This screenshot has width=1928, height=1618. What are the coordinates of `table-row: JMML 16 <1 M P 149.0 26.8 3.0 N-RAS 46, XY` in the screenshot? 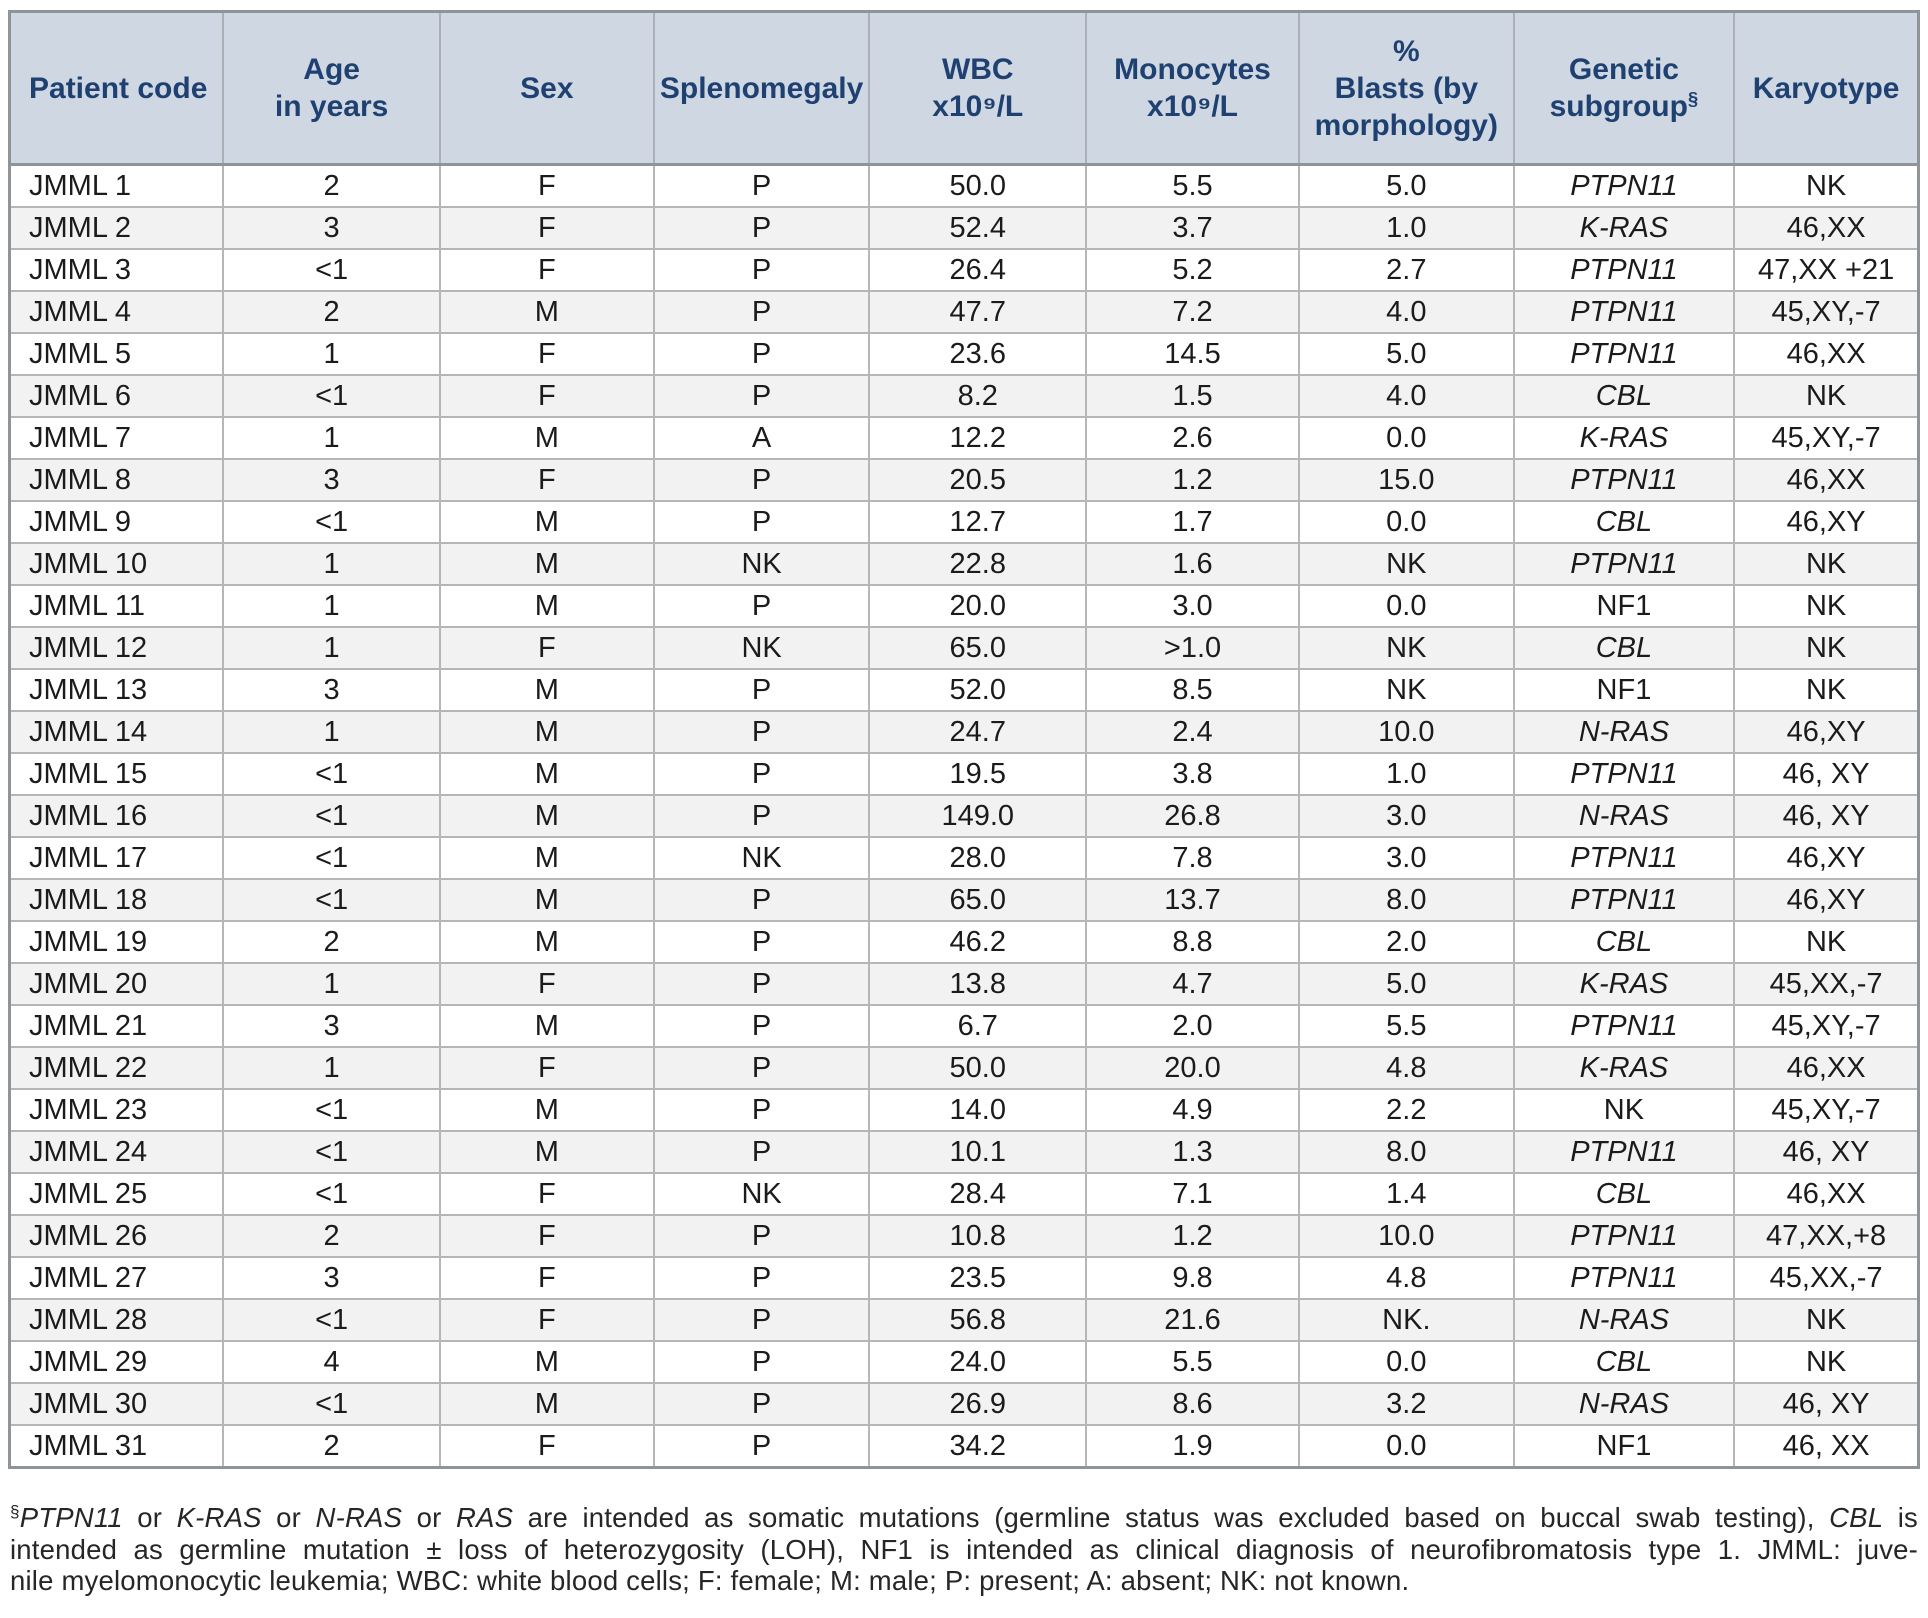 It's located at (964, 816).